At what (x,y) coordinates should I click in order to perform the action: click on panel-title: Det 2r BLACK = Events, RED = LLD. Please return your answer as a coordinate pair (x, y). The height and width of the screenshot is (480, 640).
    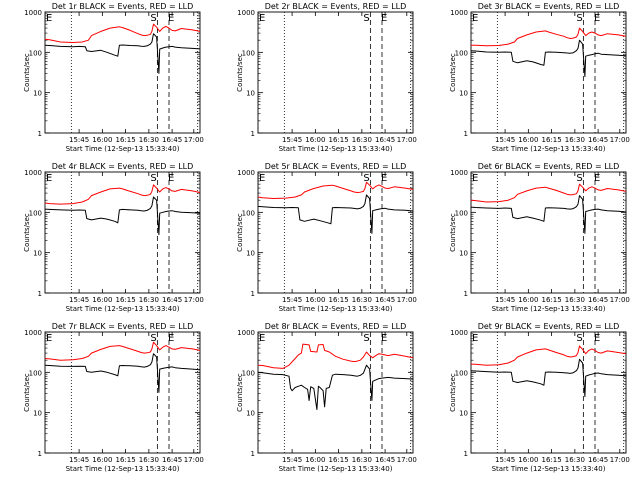
    Looking at the image, I should click on (336, 6).